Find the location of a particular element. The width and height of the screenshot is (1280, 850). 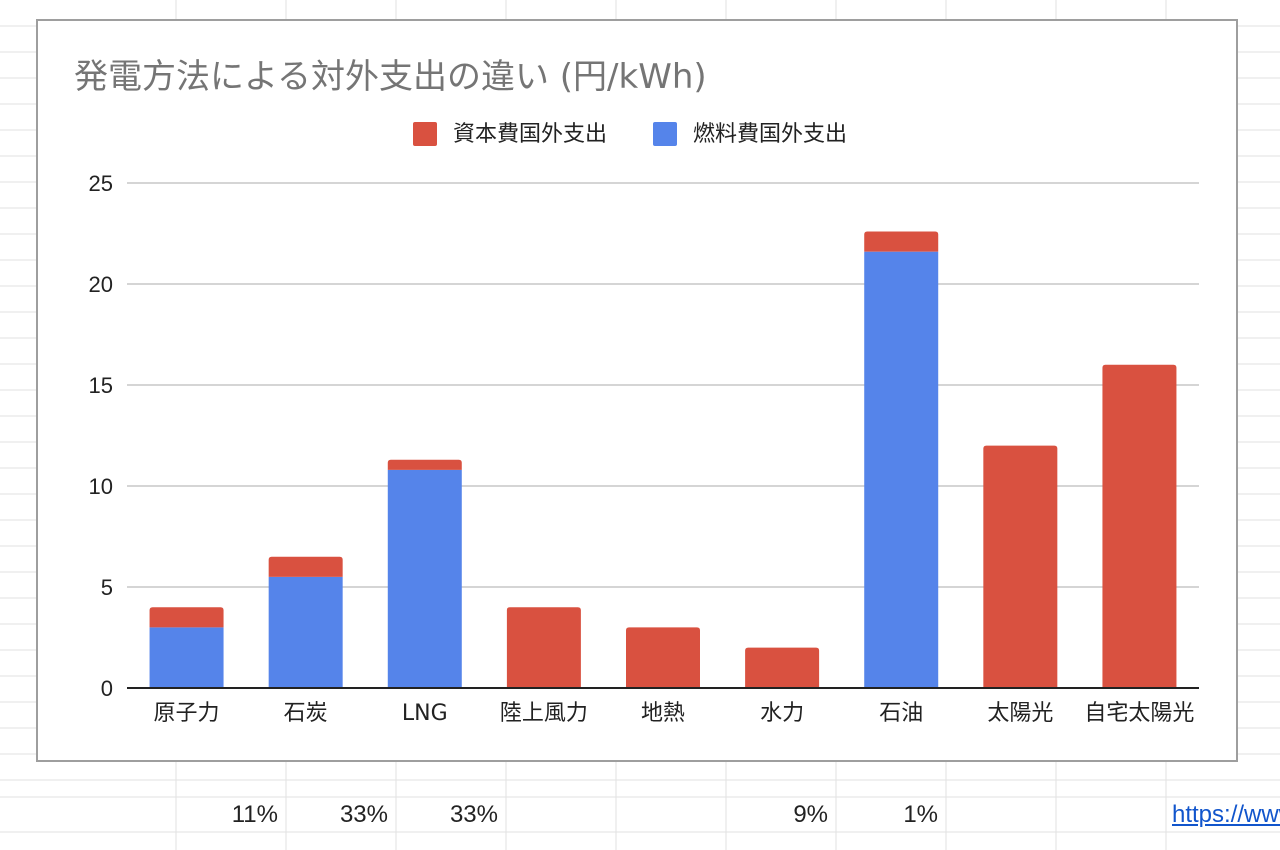

y-axis-labels: 0 5 10 15 20 25 is located at coordinates (101, 436).